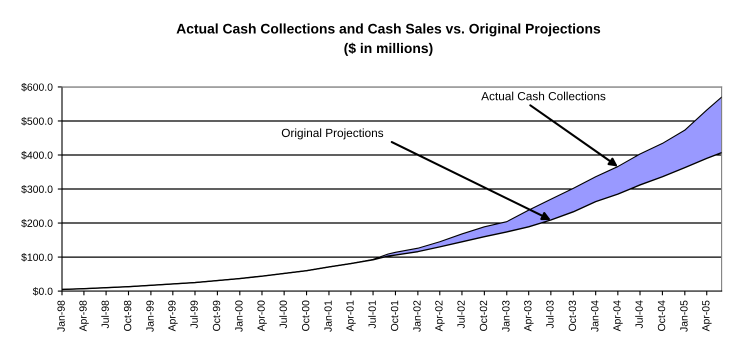 Image resolution: width=747 pixels, height=352 pixels. I want to click on x-tick-label: Jul-04, so click(639, 314).